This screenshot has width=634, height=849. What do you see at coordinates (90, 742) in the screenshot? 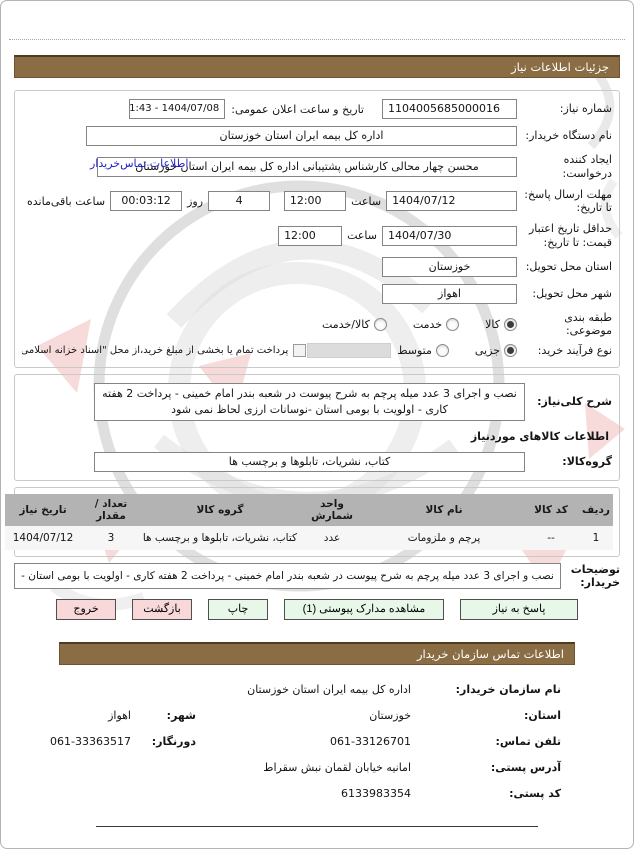
I see `contact-fax-value: 061-33363517` at bounding box center [90, 742].